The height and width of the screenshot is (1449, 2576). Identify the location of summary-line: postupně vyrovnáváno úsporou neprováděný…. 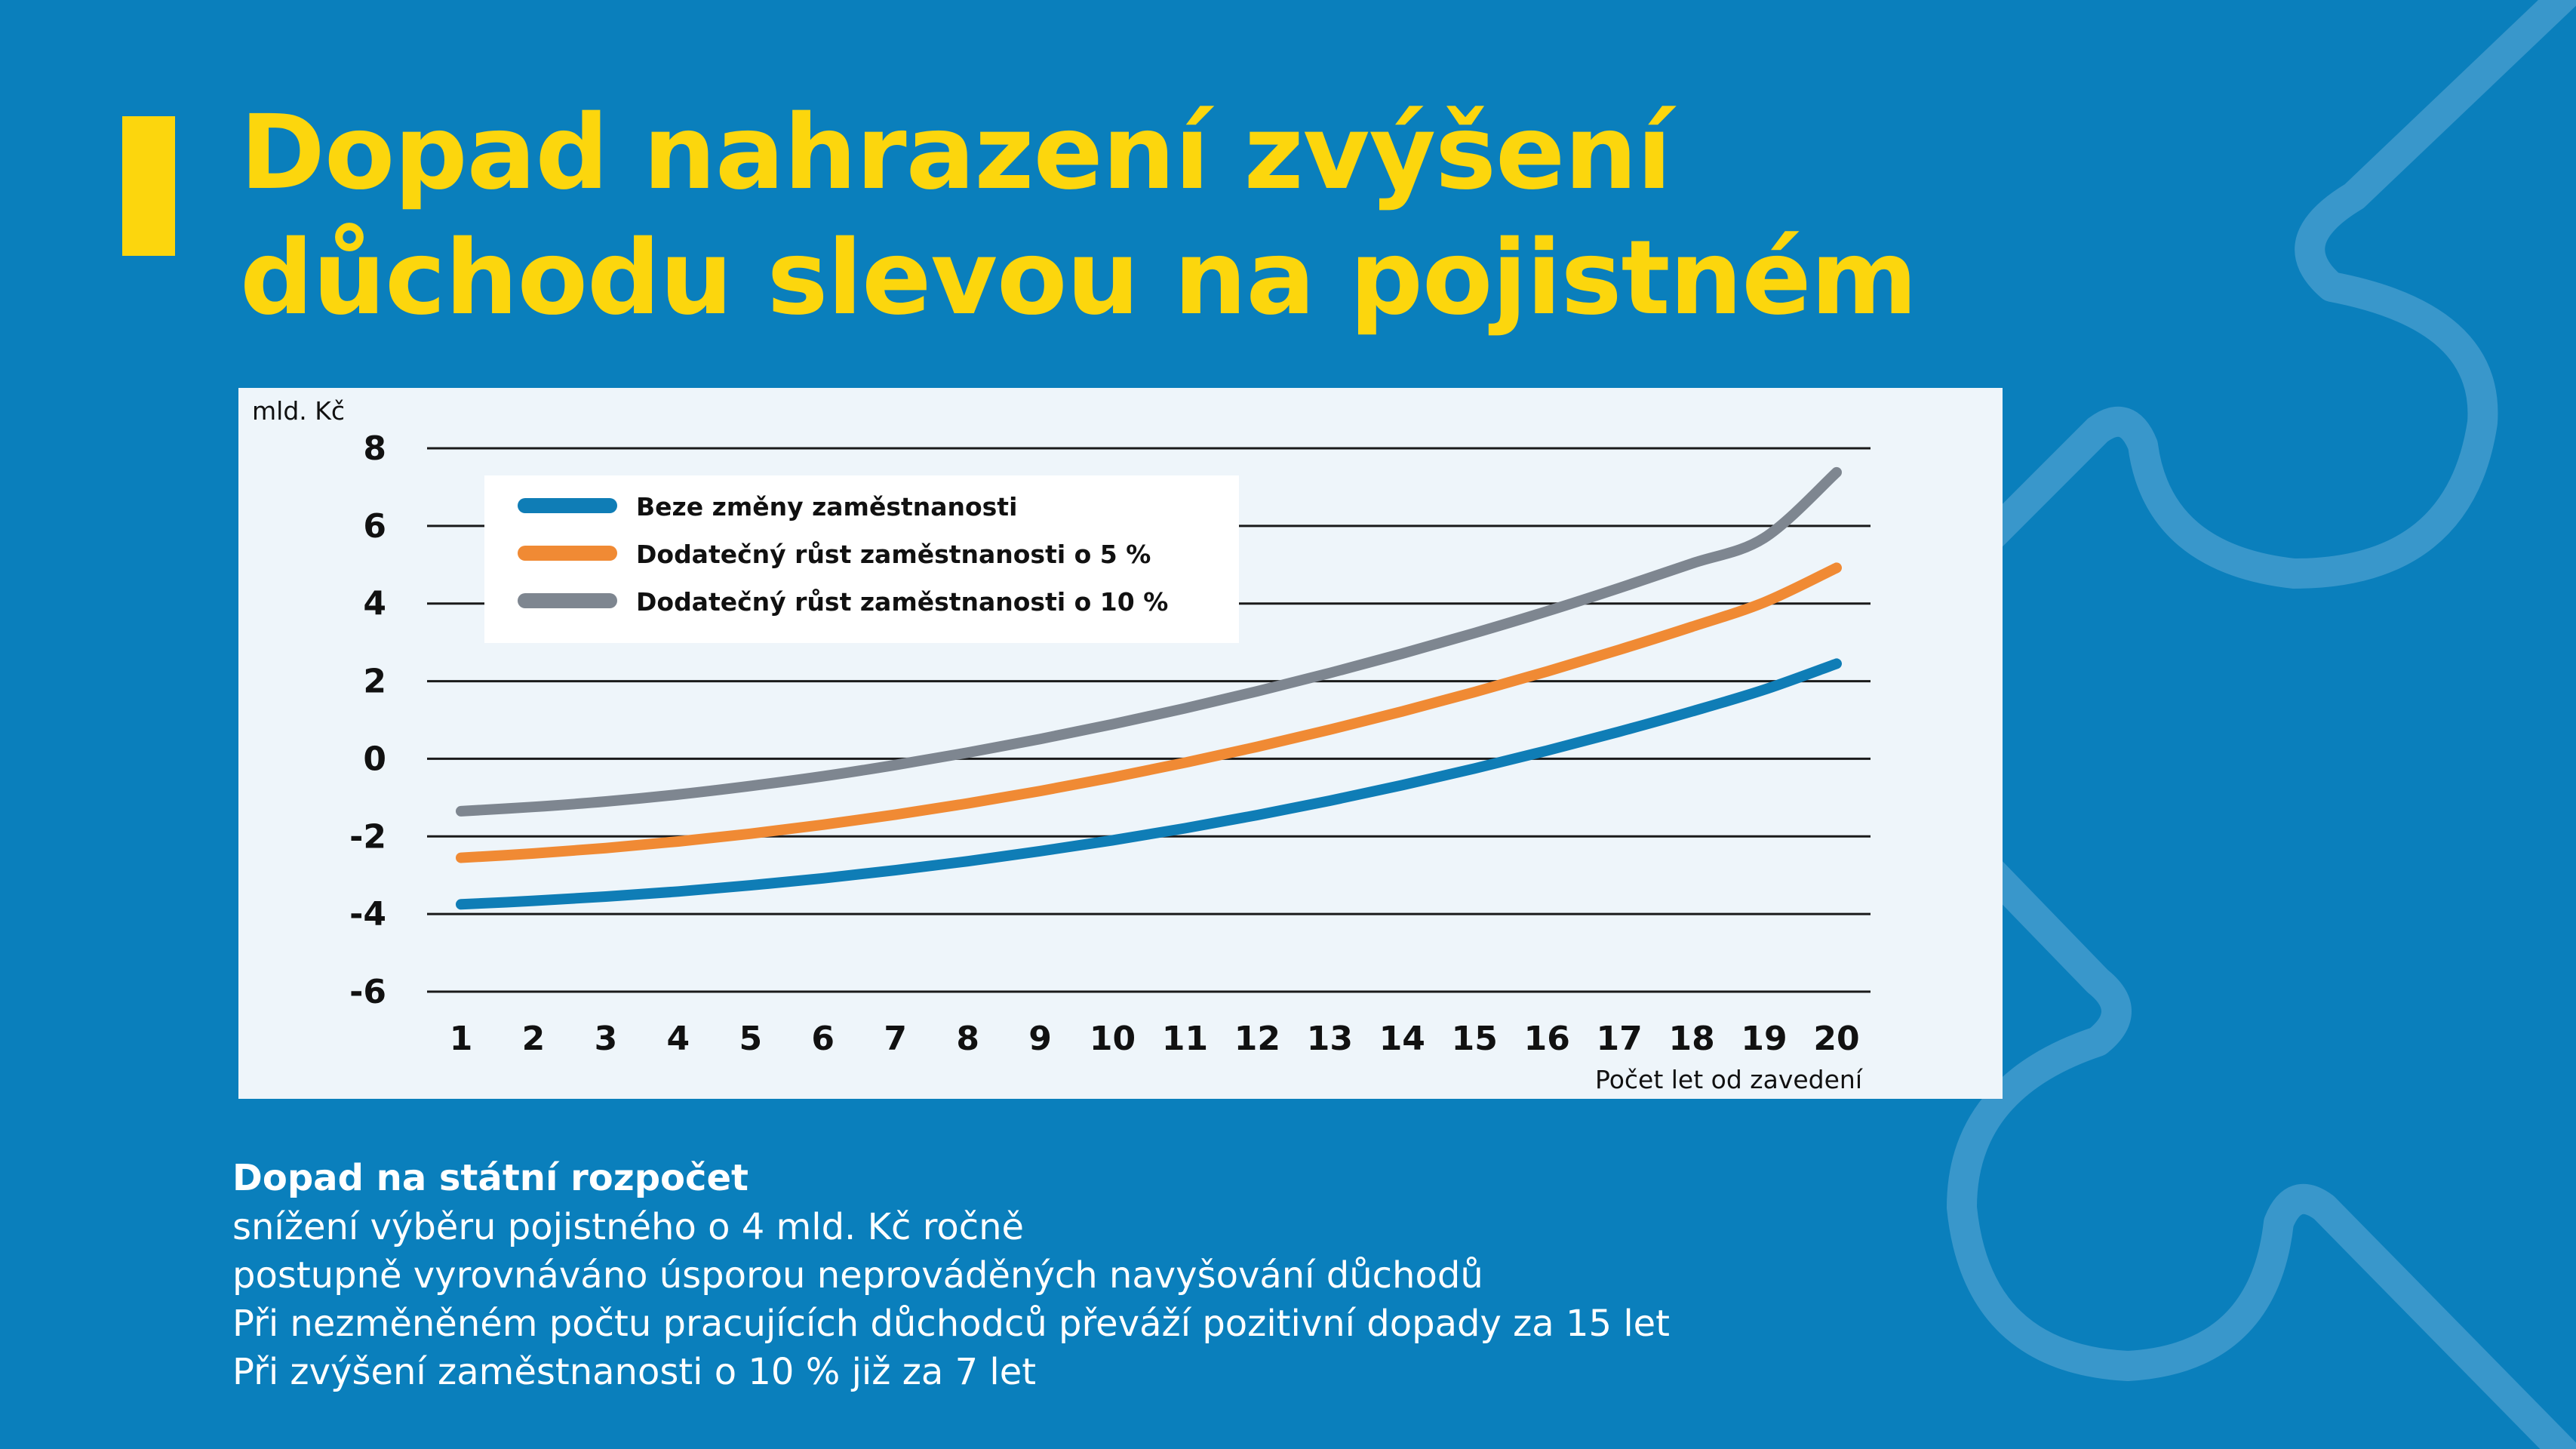
(857, 1275).